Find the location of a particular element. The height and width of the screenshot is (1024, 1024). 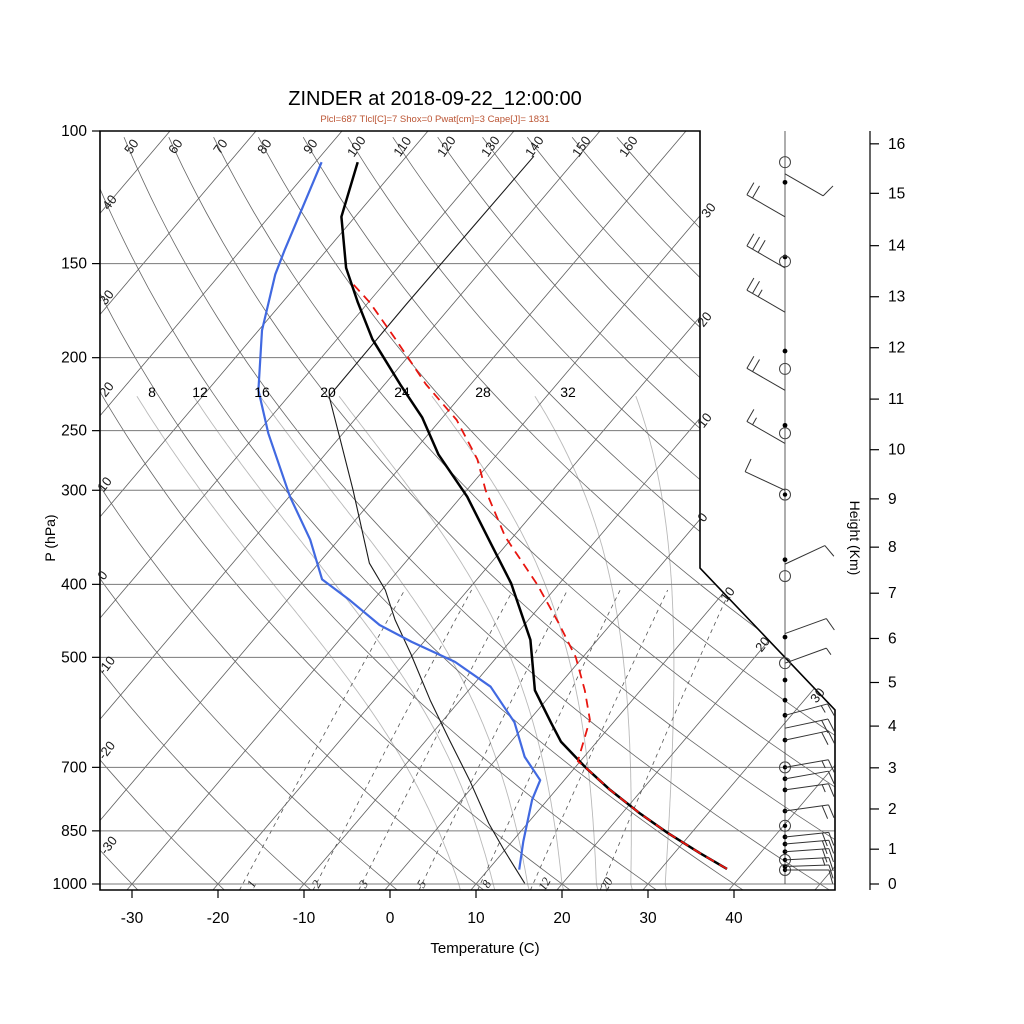

svg-text: 500 is located at coordinates (74, 657).